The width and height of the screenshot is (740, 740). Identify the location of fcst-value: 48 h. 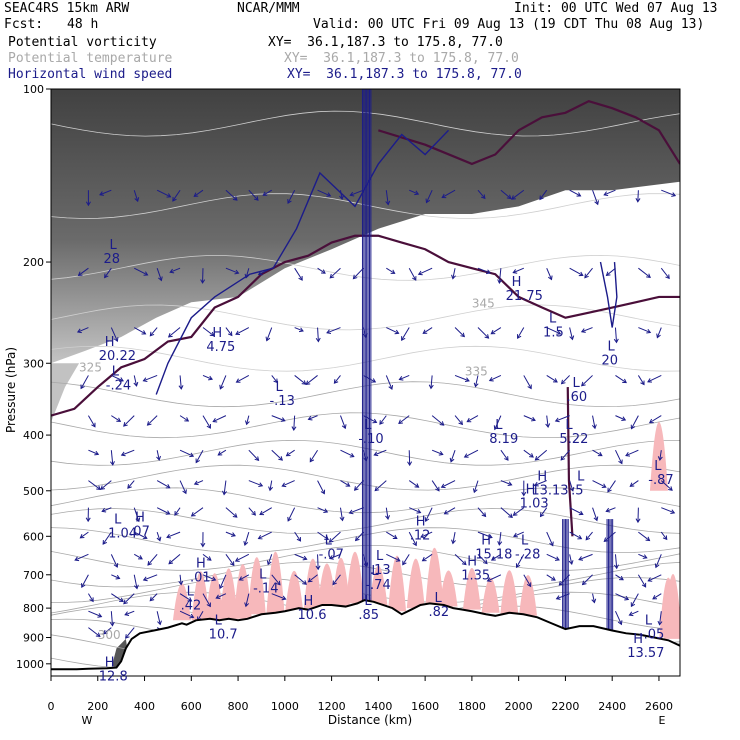
(83, 24).